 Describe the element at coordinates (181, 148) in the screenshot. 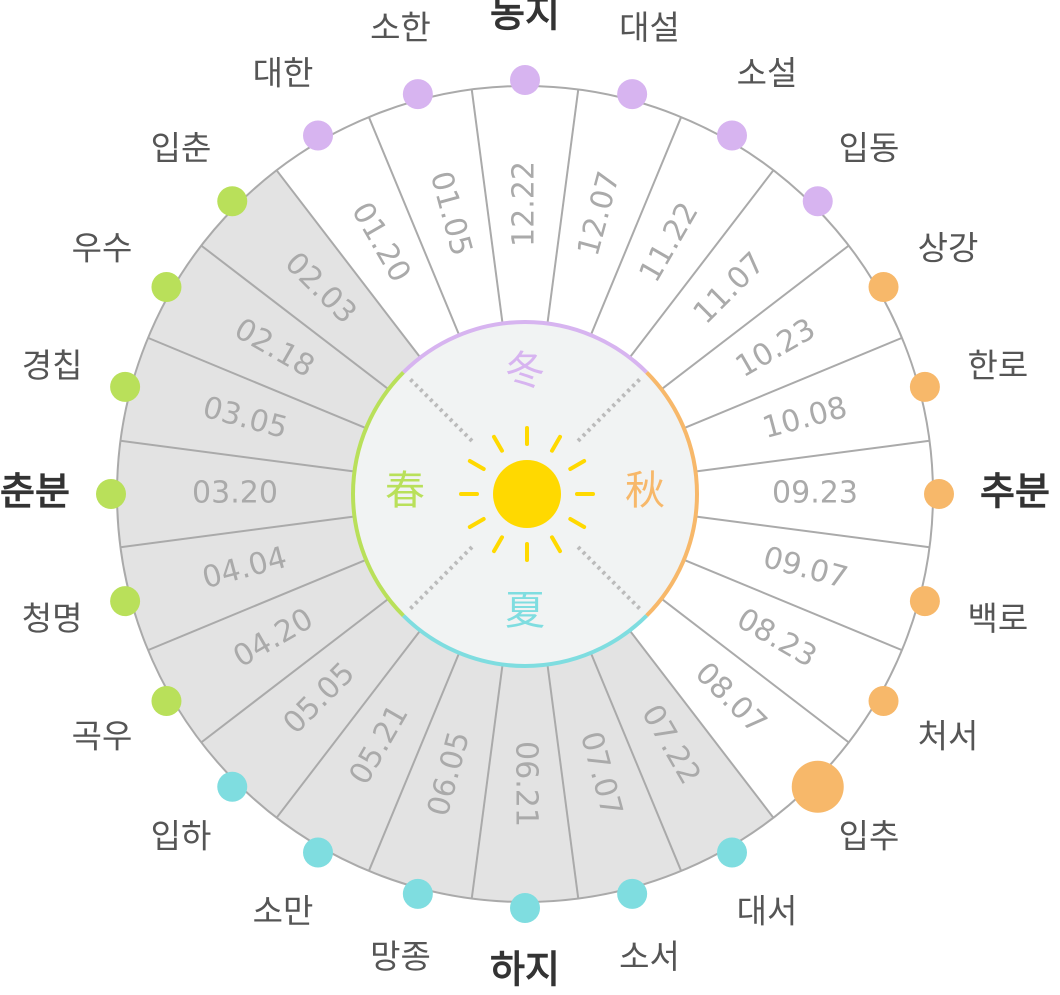

I see `term-name: 입춘` at that location.